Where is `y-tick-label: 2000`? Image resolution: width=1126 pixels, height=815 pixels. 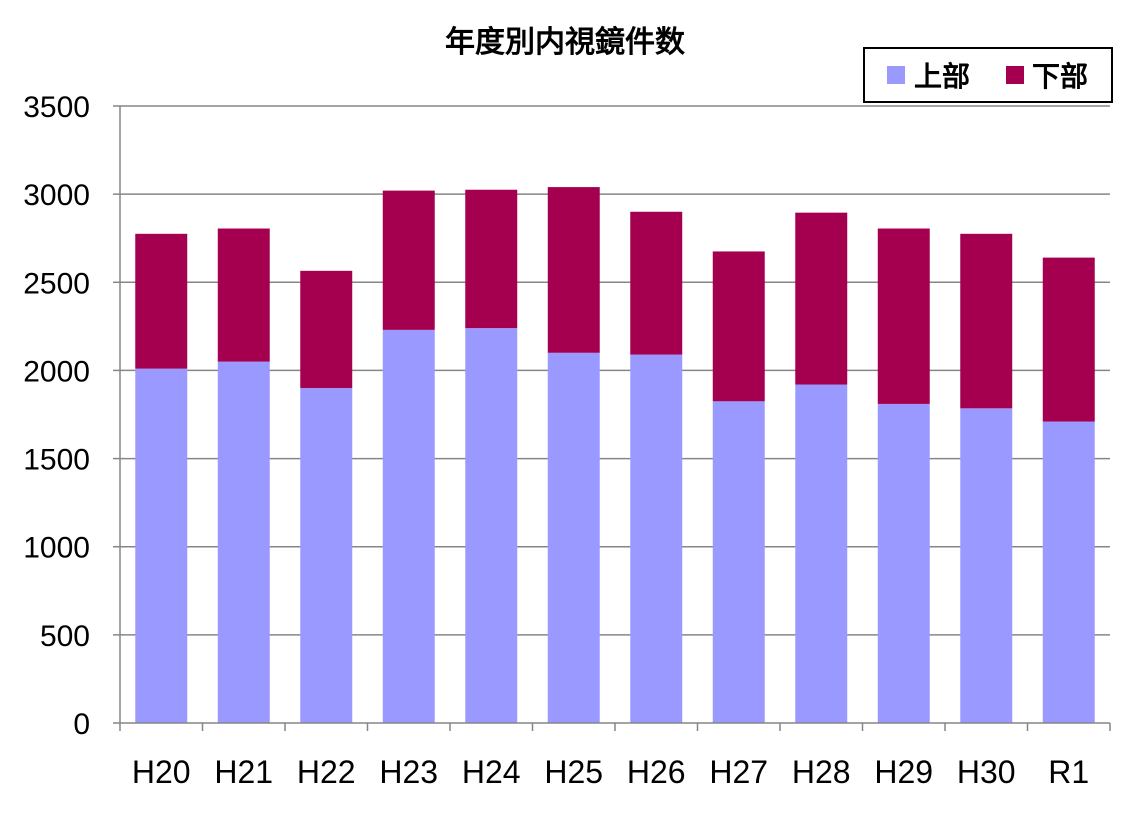 y-tick-label: 2000 is located at coordinates (56, 371).